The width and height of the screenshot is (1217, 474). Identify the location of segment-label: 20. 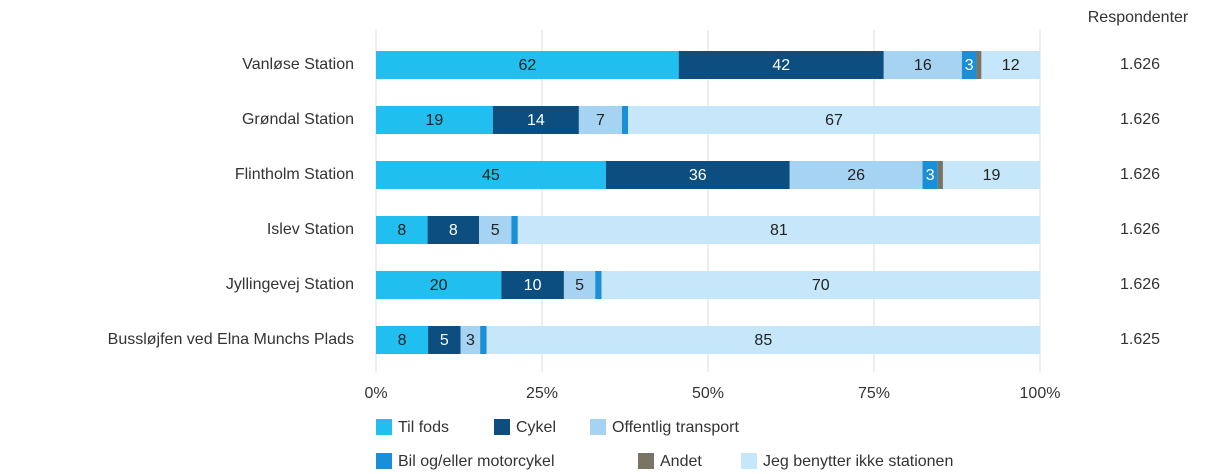
(439, 285).